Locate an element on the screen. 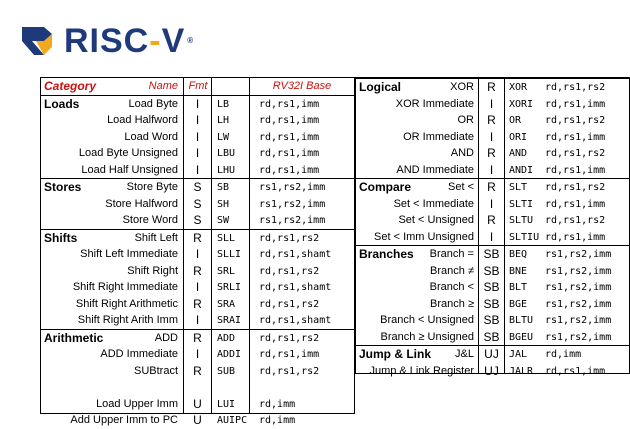  instruction-name: Branch ≥ Unsigned is located at coordinates (427, 336).